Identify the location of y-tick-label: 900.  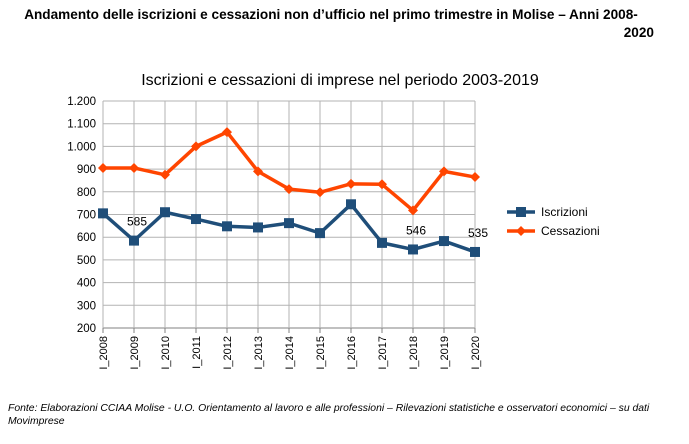
(86, 170).